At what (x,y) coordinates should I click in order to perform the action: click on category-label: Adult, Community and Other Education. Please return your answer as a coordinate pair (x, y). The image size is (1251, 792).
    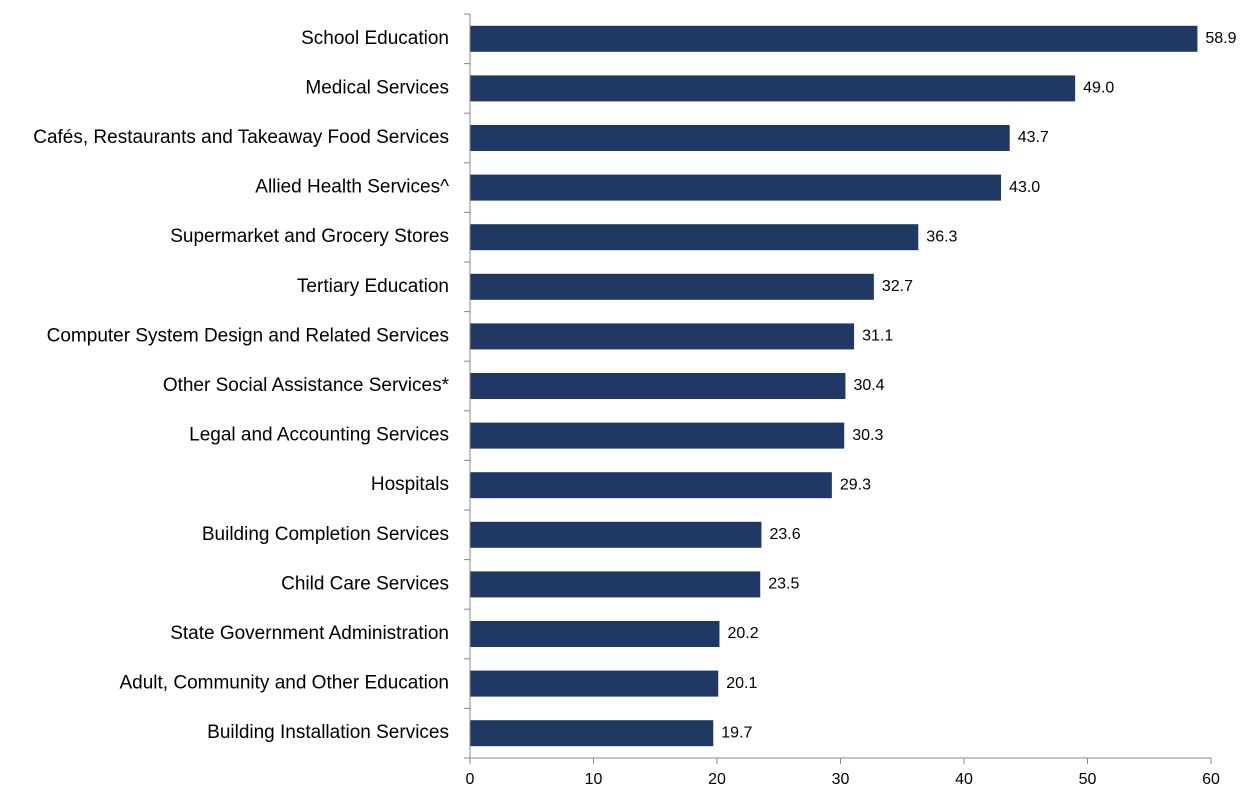
    Looking at the image, I should click on (284, 683).